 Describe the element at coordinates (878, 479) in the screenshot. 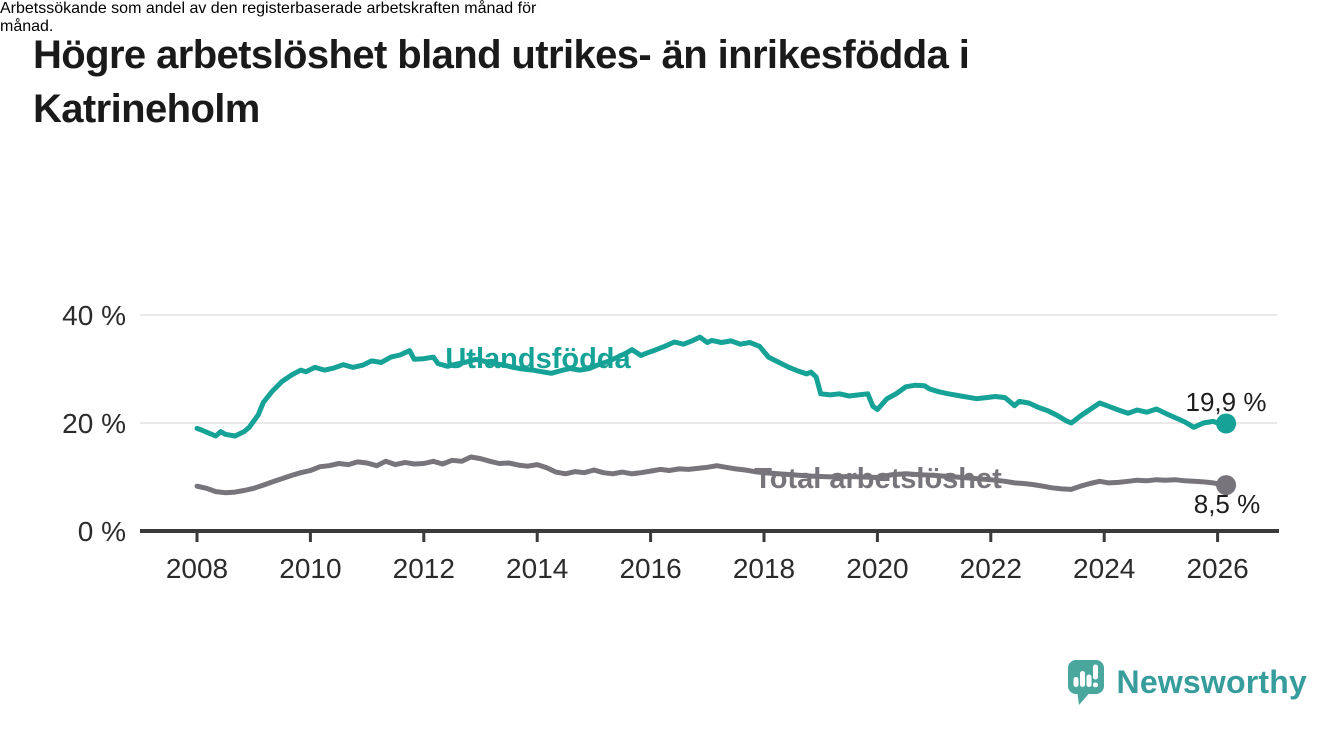

I see `series-label-total-arbetsloshet: Total arbetslöshet` at that location.